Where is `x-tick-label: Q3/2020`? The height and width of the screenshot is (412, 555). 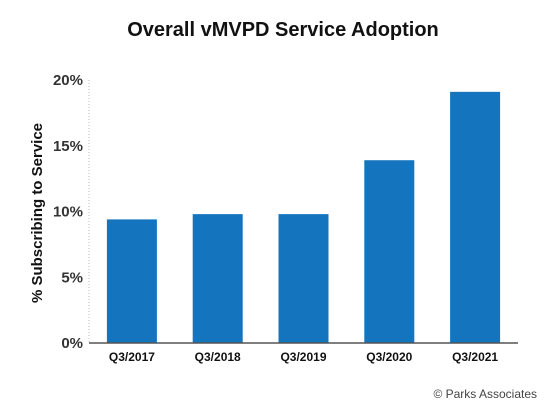
x-tick-label: Q3/2020 is located at coordinates (389, 357).